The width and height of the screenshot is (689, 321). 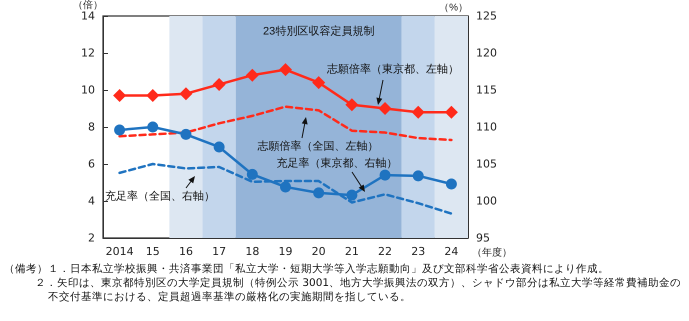 What do you see at coordinates (358, 290) in the screenshot?
I see `text: ２．矢印は、東京都特別区の大学定員規制（特例公示 3001、地方大学振興法の双方）、シャドウ部分は私立大学等経常費補助金の不交付基準における、定員超過率基準の厳格化の実施期間を指している。` at bounding box center [358, 290].